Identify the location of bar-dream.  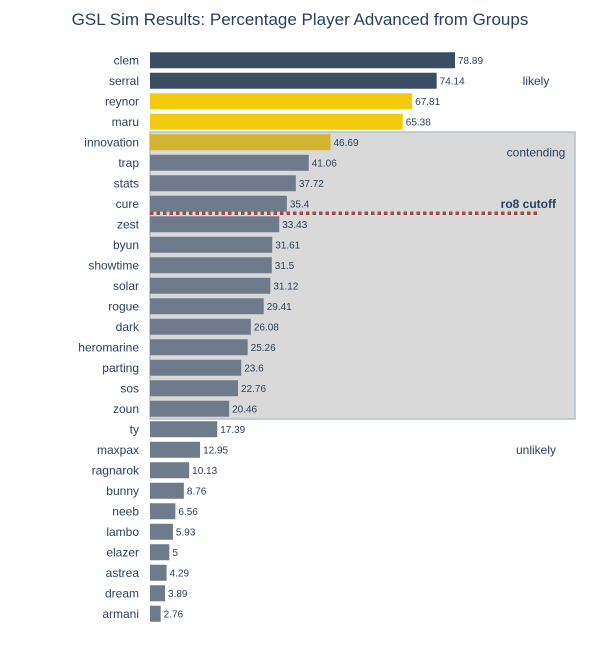
(158, 593).